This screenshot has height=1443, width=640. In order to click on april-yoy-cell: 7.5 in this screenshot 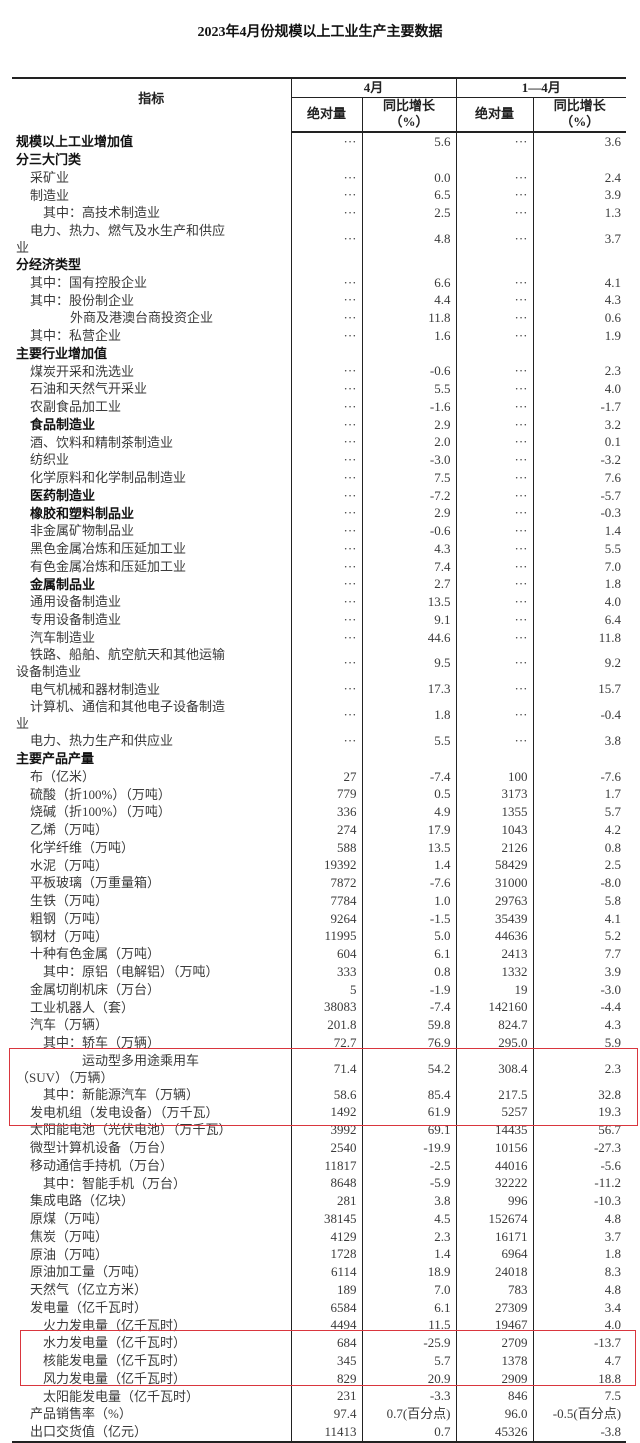, I will do `click(409, 477)`.